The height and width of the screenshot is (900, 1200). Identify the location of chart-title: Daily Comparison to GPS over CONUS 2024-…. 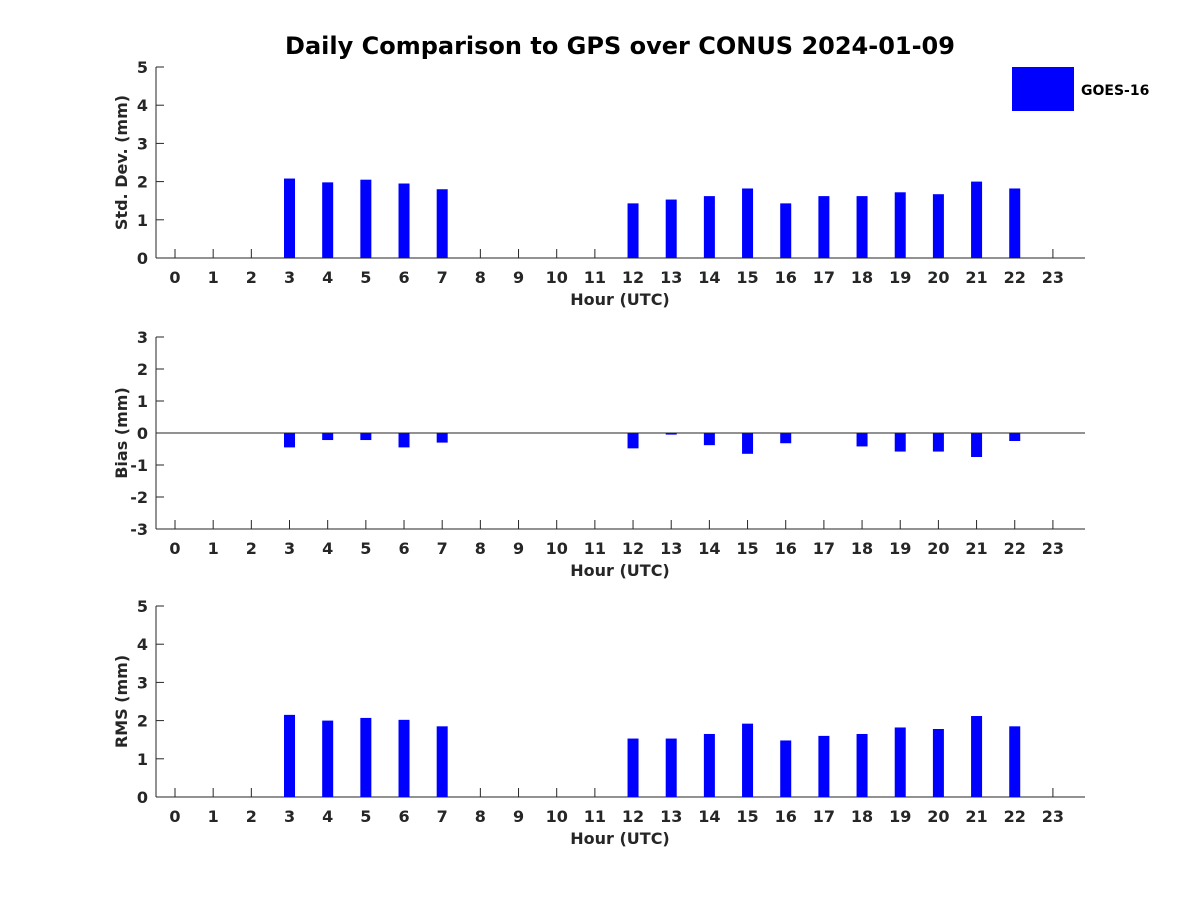
(620, 46).